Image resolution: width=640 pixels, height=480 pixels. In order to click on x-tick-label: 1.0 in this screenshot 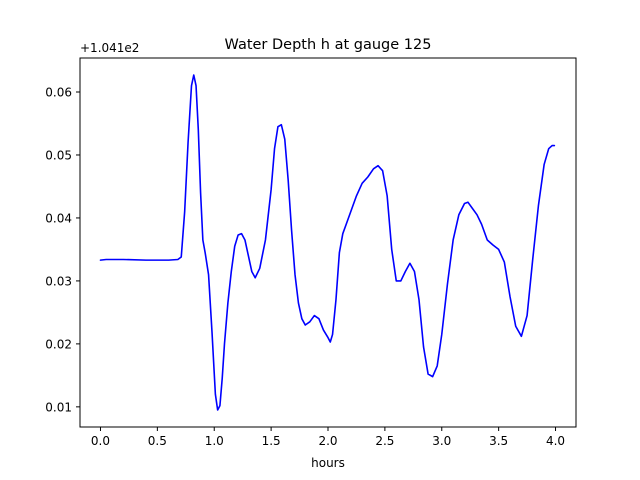, I will do `click(214, 441)`.